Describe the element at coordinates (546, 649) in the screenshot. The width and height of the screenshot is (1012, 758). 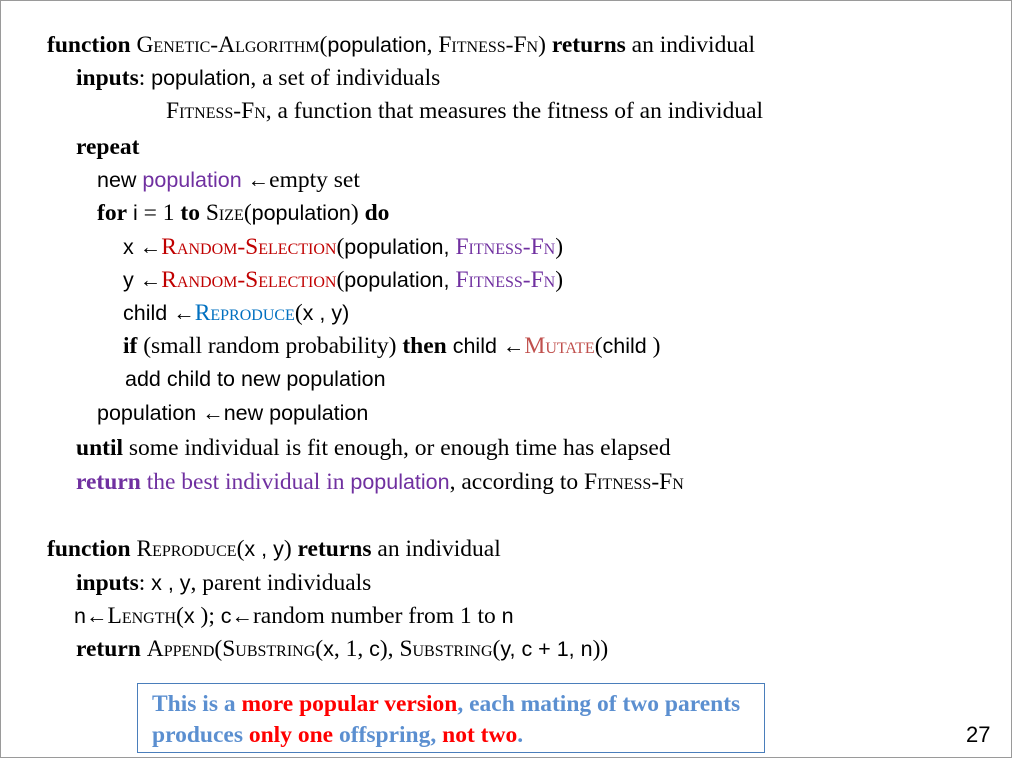
I see `var: y, c + 1, n` at that location.